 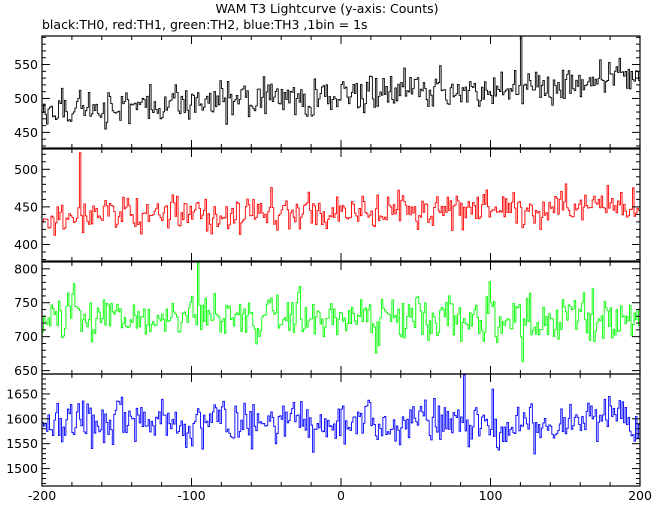 I want to click on y-tick-label: 650, so click(x=26, y=370).